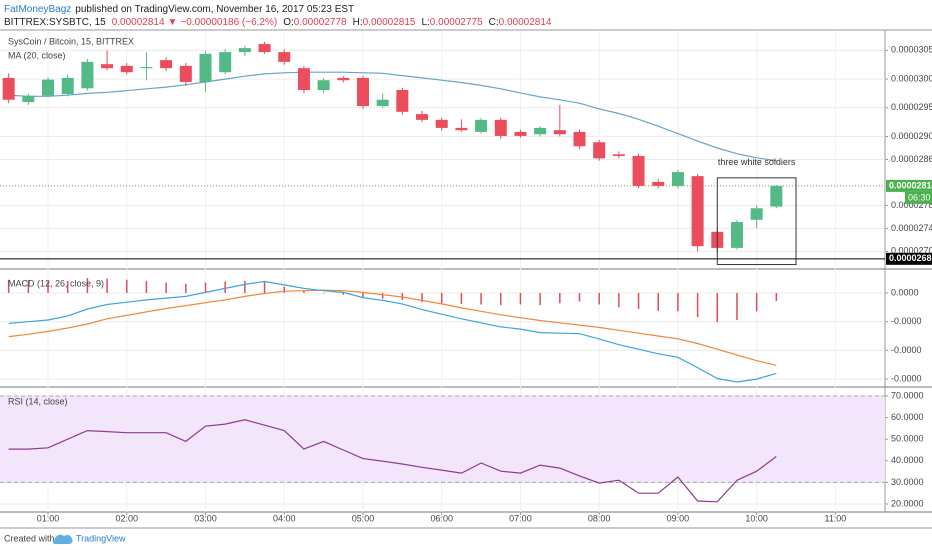  Describe the element at coordinates (525, 22) in the screenshot. I see `ohlc-value: 0.00002814` at that location.